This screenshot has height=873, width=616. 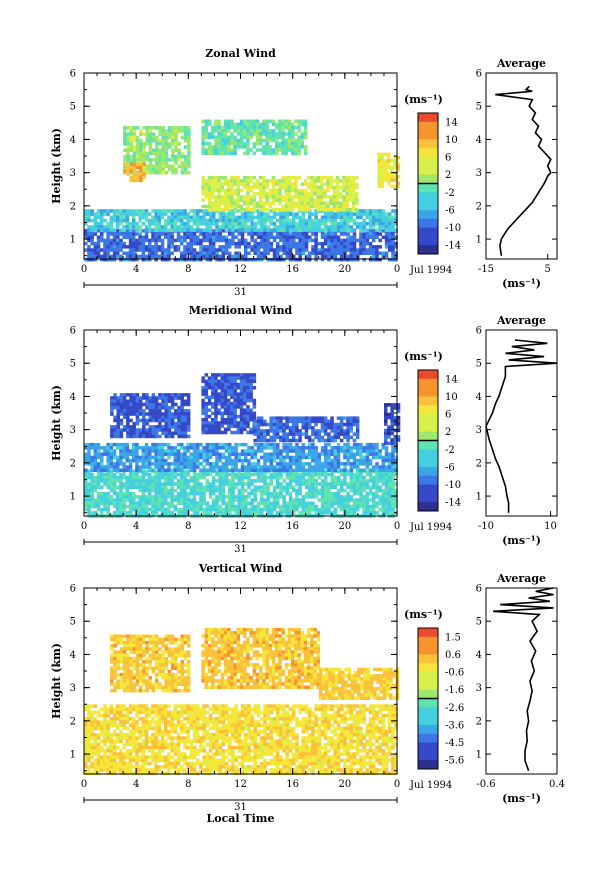 I want to click on colorbar-tick-label: -14, so click(x=453, y=246).